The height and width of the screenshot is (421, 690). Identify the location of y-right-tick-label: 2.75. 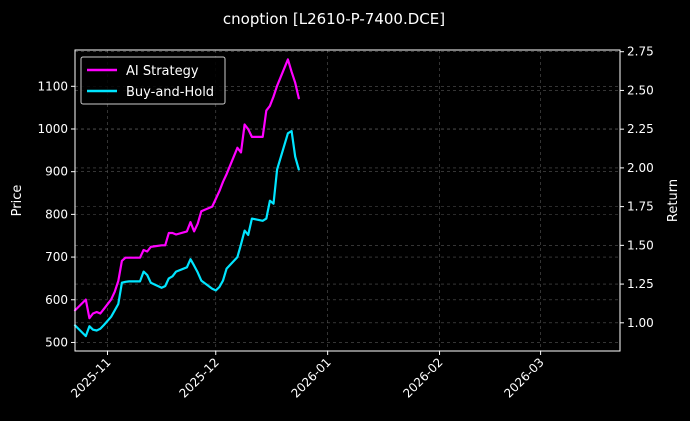
(640, 52).